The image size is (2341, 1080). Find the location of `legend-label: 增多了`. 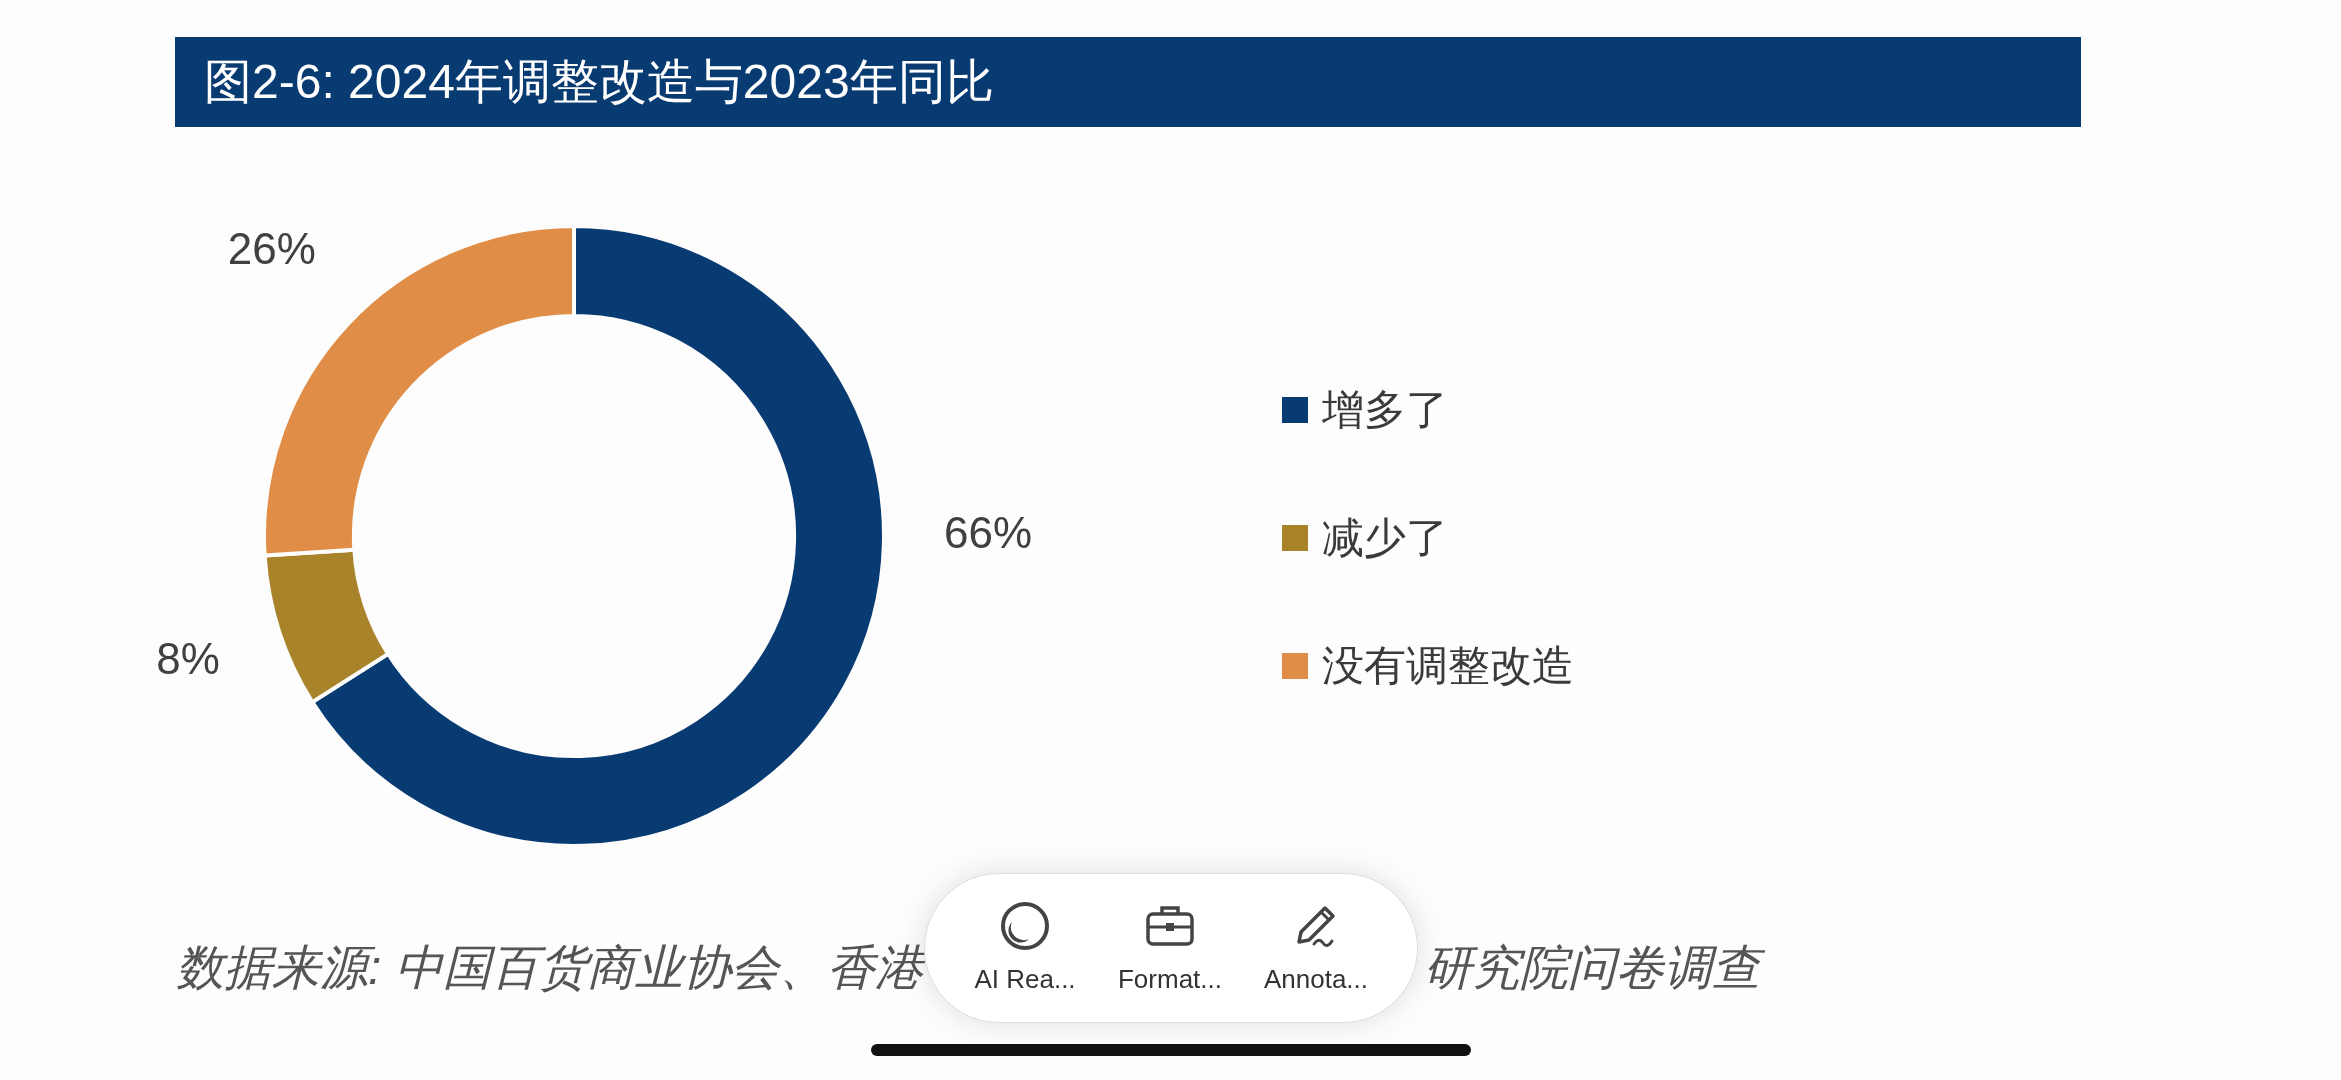

legend-label: 增多了 is located at coordinates (1385, 410).